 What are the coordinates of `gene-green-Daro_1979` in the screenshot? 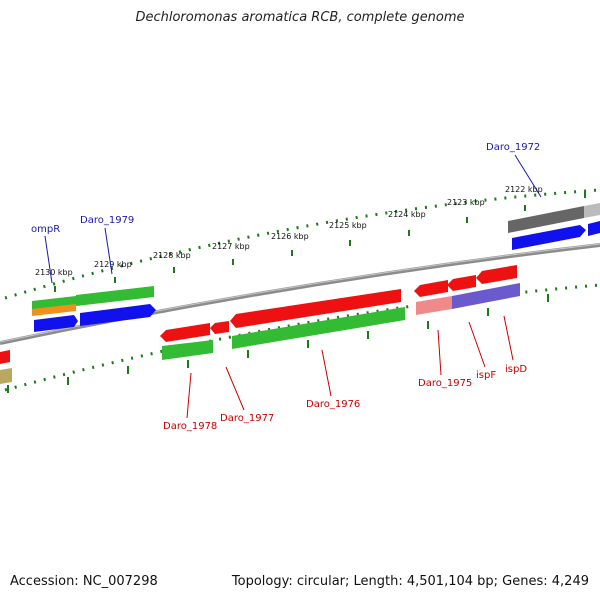 It's located at (115, 296).